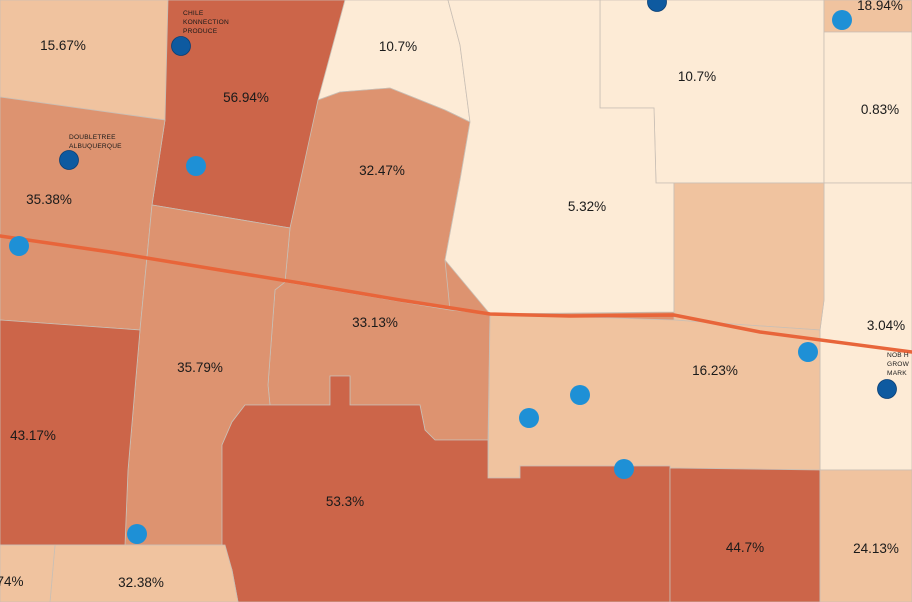  Describe the element at coordinates (33, 435) in the screenshot. I see `tract-label-43-17: 43.17%` at that location.